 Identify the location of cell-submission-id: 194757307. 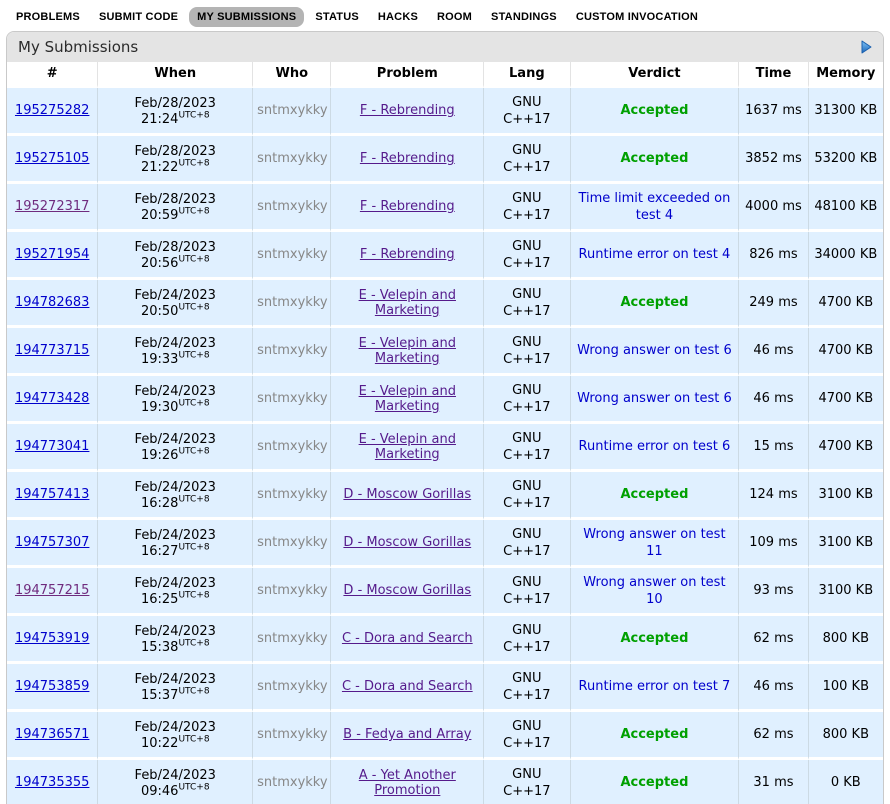
(53, 544).